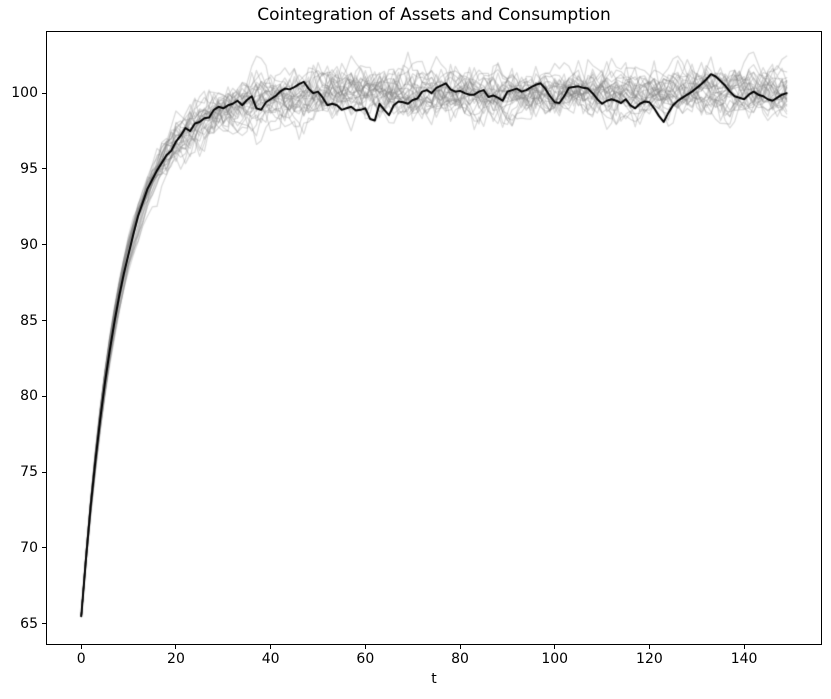  What do you see at coordinates (29, 623) in the screenshot?
I see `y-tick-label: 65` at bounding box center [29, 623].